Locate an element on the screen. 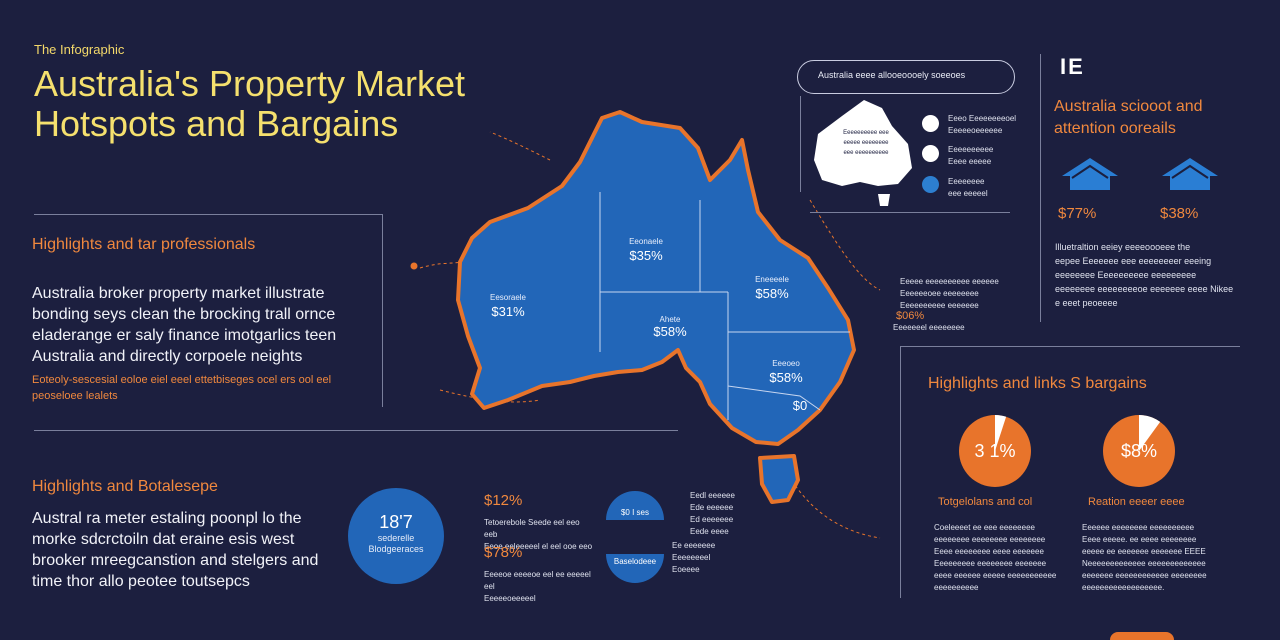  col-line: eeeeeee eeeeeeeeeeee eeeeeeee is located at coordinates (1144, 575).